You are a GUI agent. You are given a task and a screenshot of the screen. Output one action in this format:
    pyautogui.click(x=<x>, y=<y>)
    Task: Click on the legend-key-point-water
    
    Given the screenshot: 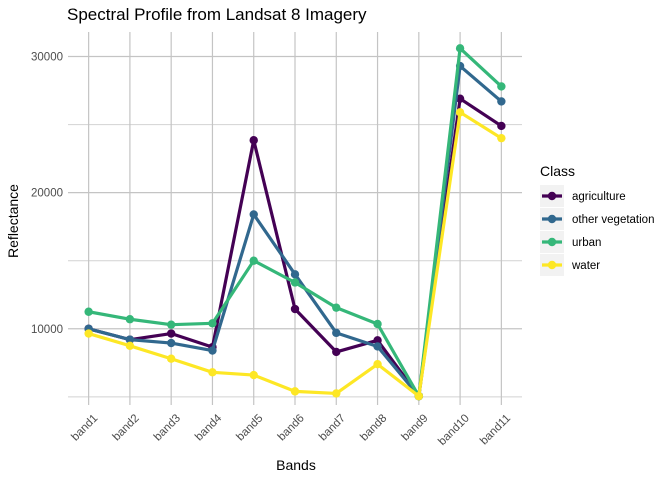 What is the action you would take?
    pyautogui.click(x=552, y=265)
    